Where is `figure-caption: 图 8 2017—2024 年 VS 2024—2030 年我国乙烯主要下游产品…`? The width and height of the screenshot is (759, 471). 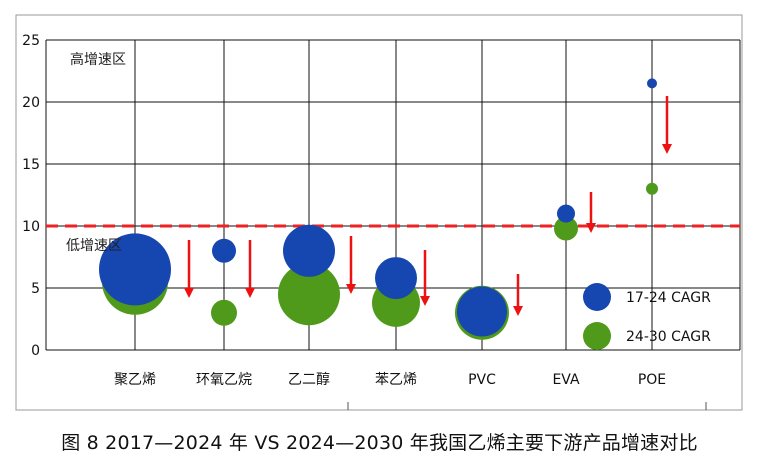
figure-caption: 图 8 2017—2024 年 VS 2024—2030 年我国乙烯主要下游产品… is located at coordinates (379, 443).